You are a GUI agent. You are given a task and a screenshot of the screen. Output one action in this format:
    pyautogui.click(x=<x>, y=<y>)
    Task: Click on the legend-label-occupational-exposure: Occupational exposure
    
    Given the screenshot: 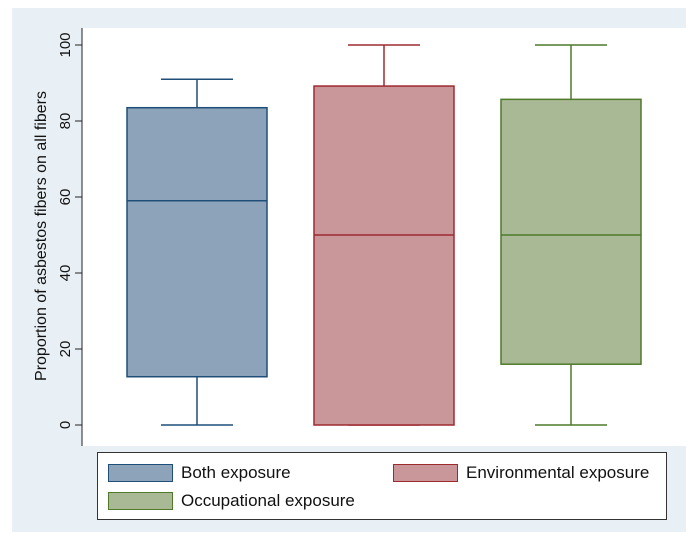 What is the action you would take?
    pyautogui.click(x=268, y=500)
    